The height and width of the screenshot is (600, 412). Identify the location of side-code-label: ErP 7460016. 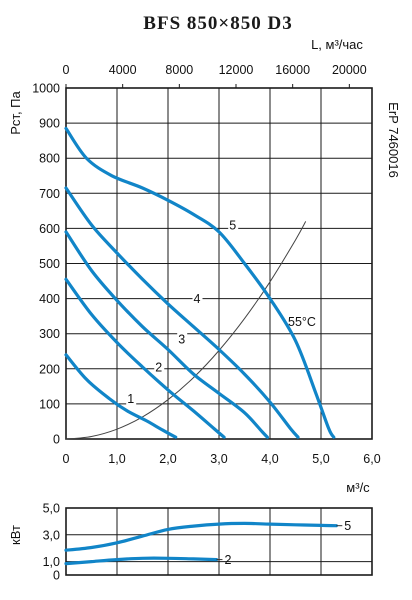
(393, 140).